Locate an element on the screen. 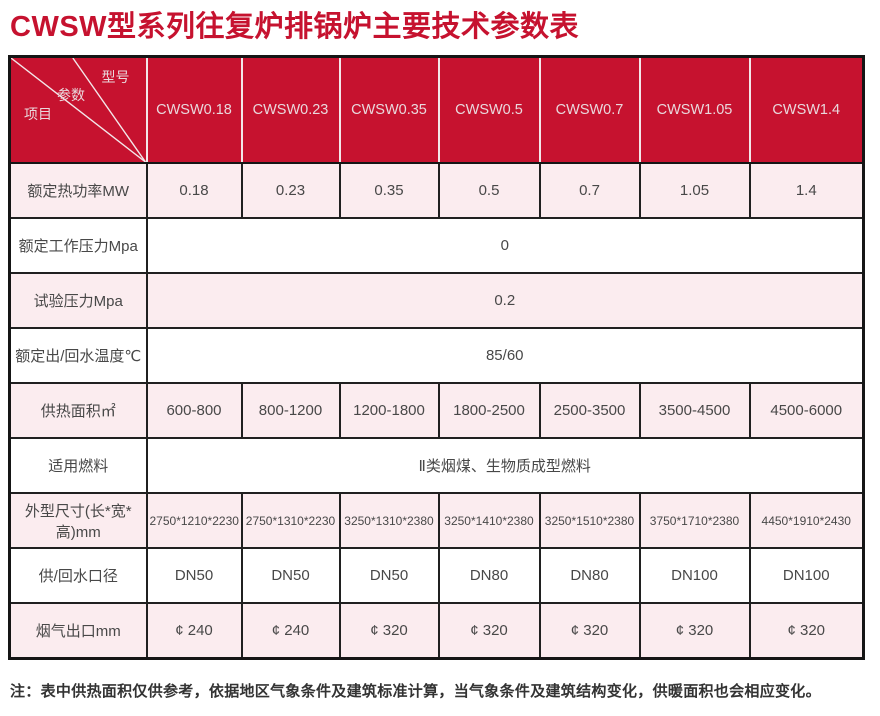 This screenshot has width=880, height=716. value-cell: 3500-4500 is located at coordinates (694, 410).